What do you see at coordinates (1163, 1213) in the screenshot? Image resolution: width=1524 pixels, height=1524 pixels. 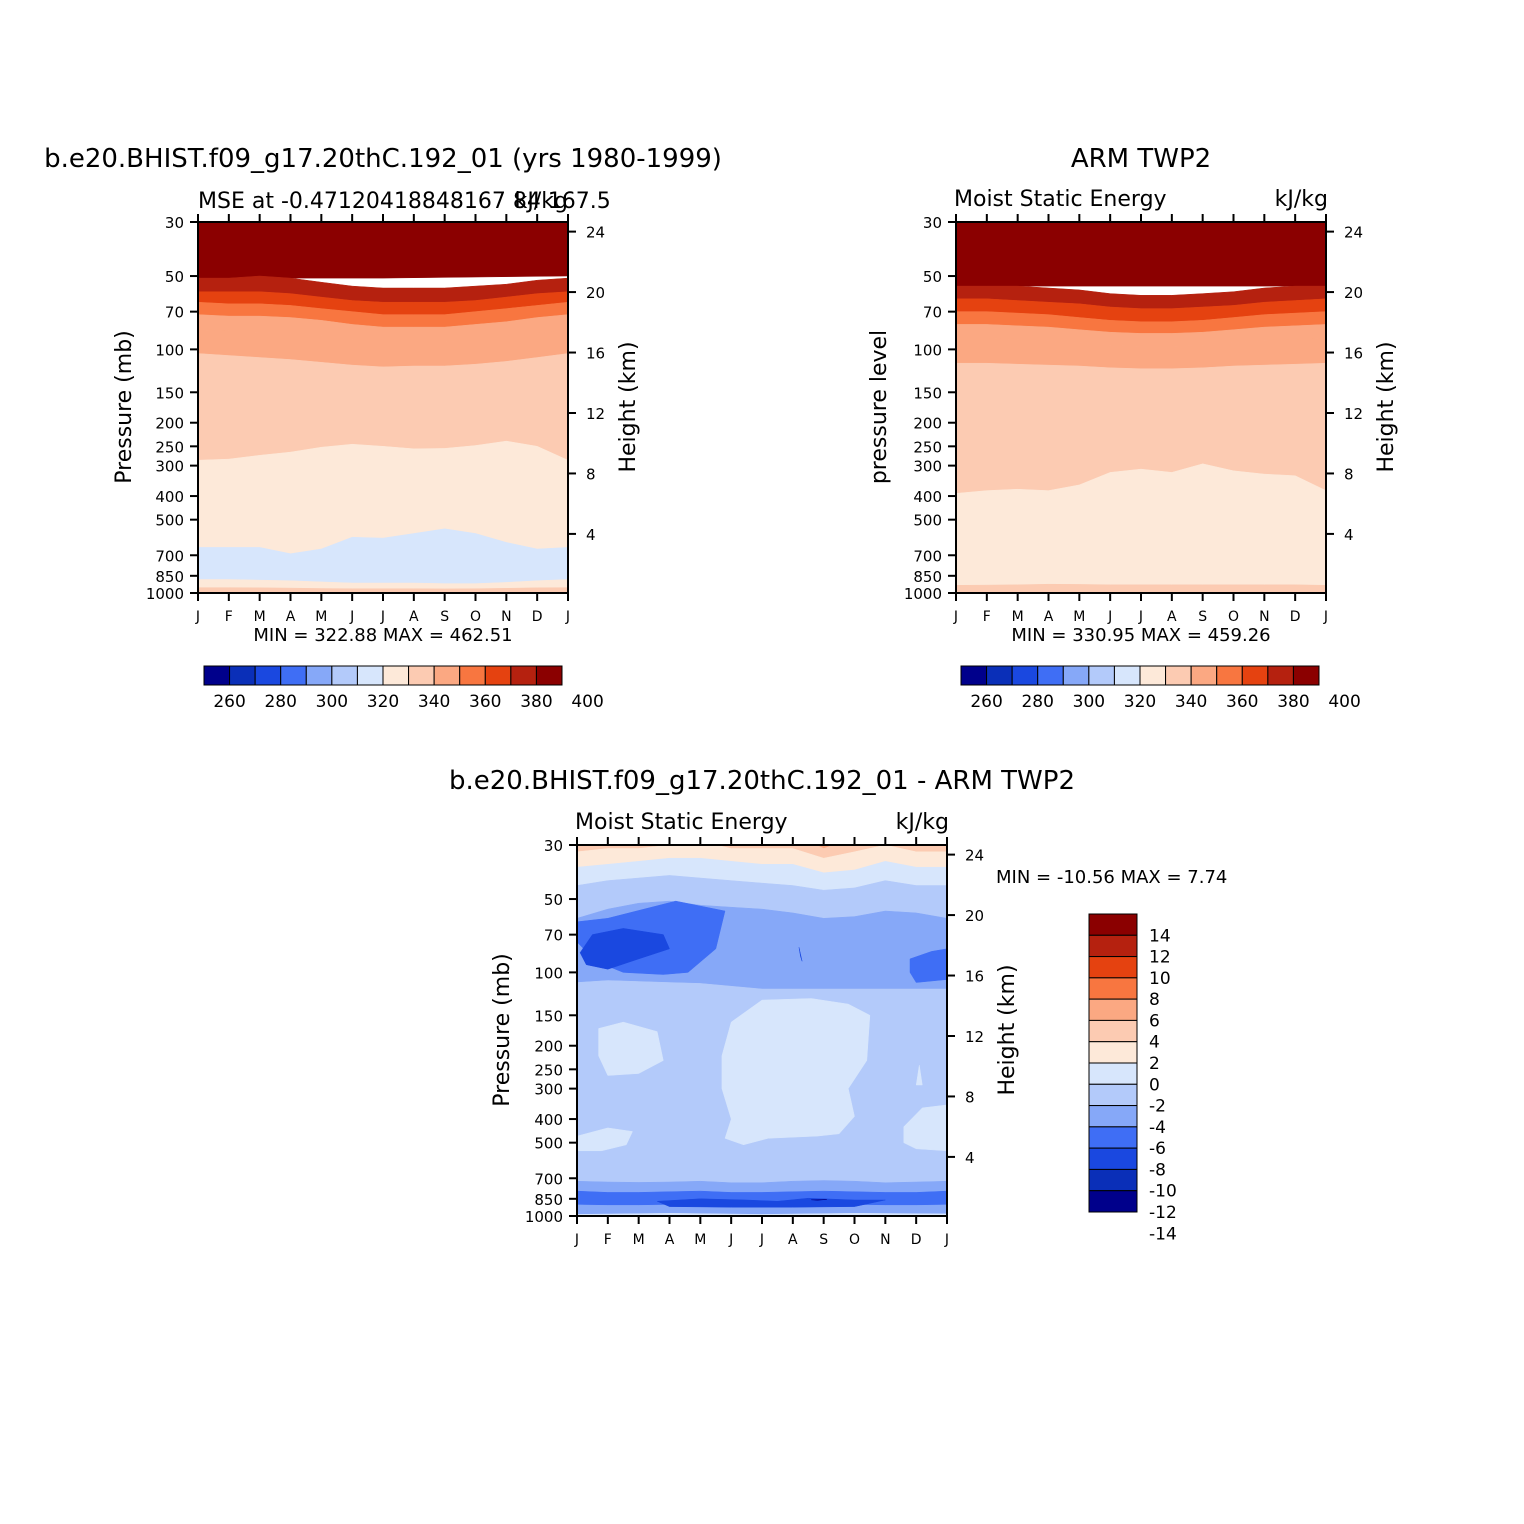 I see `colorbar-label: -12` at bounding box center [1163, 1213].